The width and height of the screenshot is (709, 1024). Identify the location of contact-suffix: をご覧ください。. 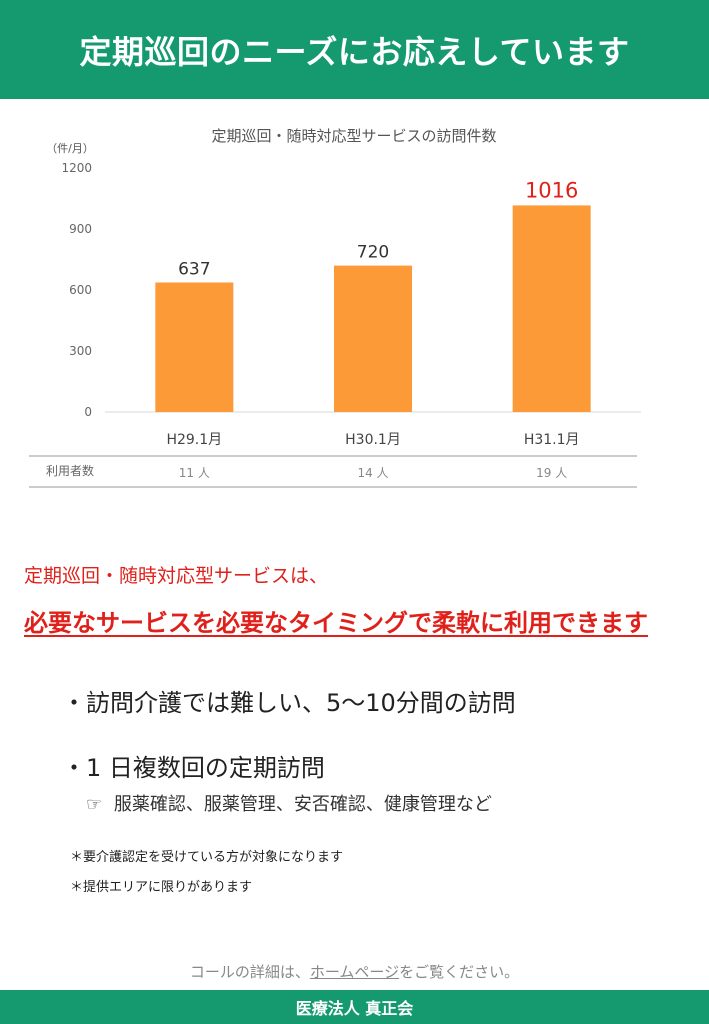
(459, 972).